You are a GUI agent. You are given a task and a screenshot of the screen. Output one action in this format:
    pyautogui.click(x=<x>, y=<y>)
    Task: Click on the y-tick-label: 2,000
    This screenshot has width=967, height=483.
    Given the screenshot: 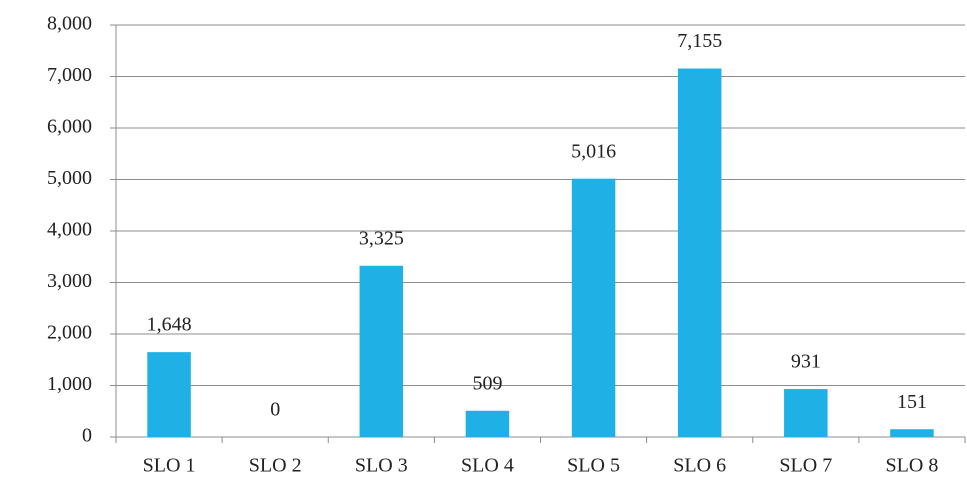 What is the action you would take?
    pyautogui.click(x=69, y=333)
    